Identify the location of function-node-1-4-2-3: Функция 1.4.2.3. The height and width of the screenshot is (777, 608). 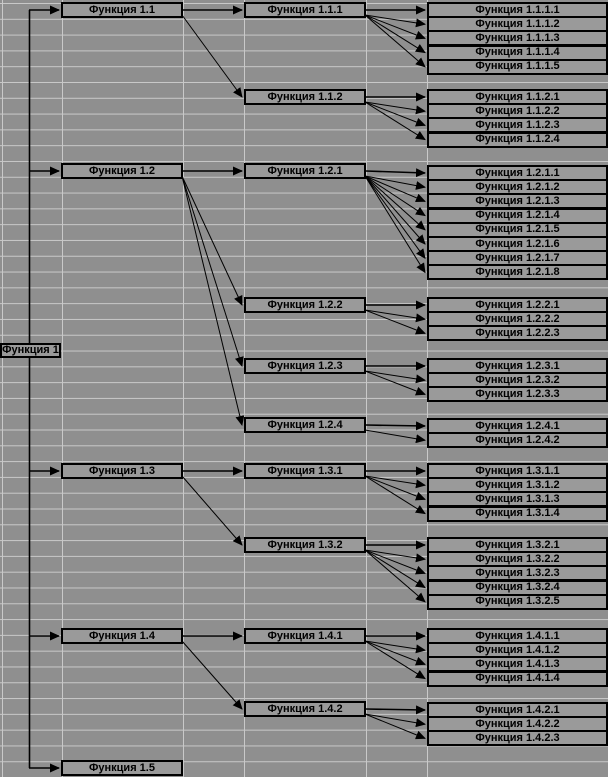
(517, 738).